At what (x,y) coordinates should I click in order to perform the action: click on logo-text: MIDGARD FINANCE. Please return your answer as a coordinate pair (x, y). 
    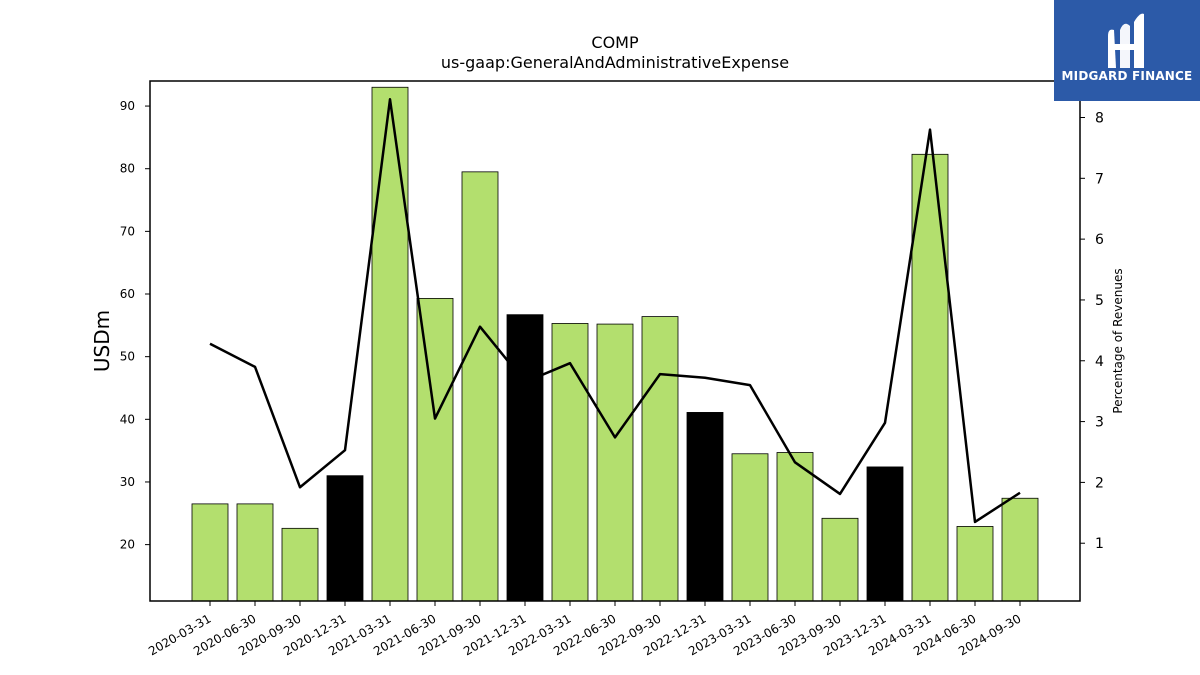
    Looking at the image, I should click on (1127, 76).